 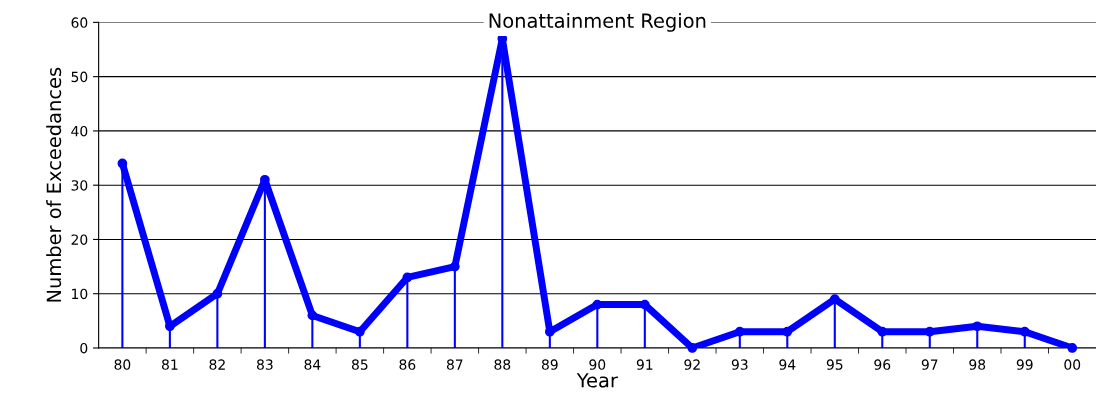 I want to click on x-tick-label: 82, so click(x=217, y=364).